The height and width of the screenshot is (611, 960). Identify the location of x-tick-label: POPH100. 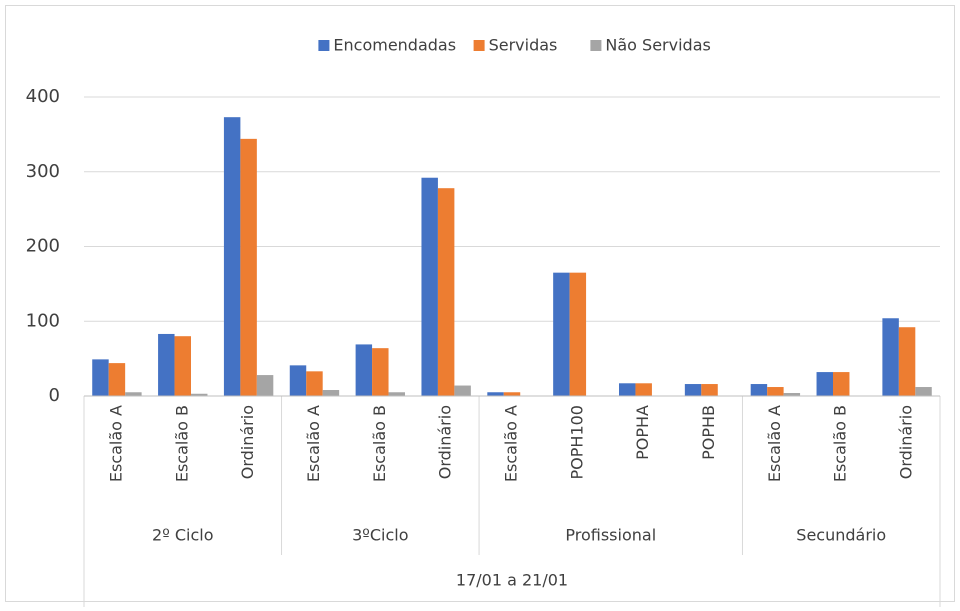
(576, 442).